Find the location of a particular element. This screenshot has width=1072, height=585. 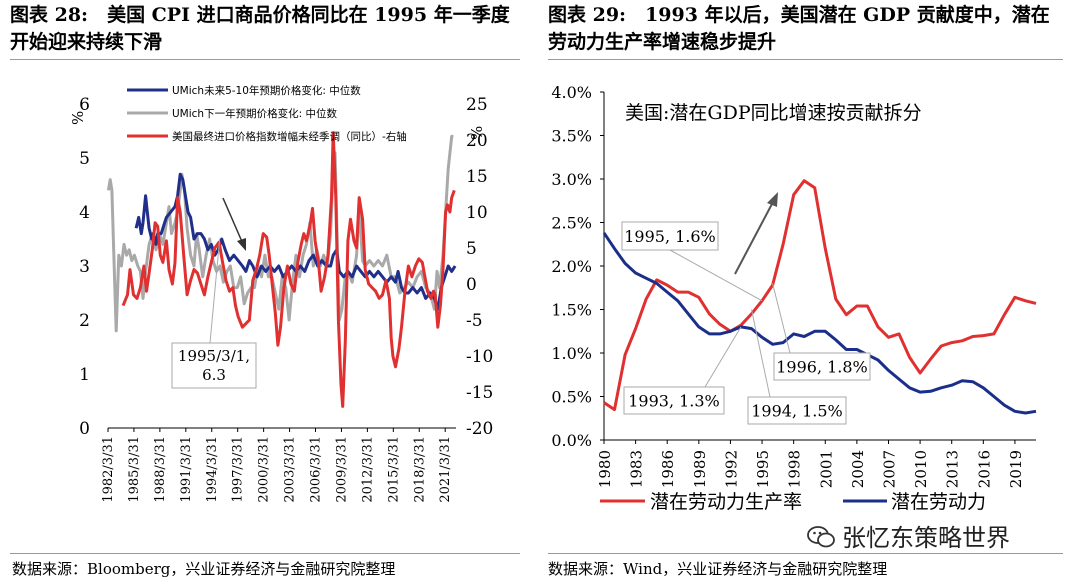

y-right-tick-label: -5 is located at coordinates (474, 321).